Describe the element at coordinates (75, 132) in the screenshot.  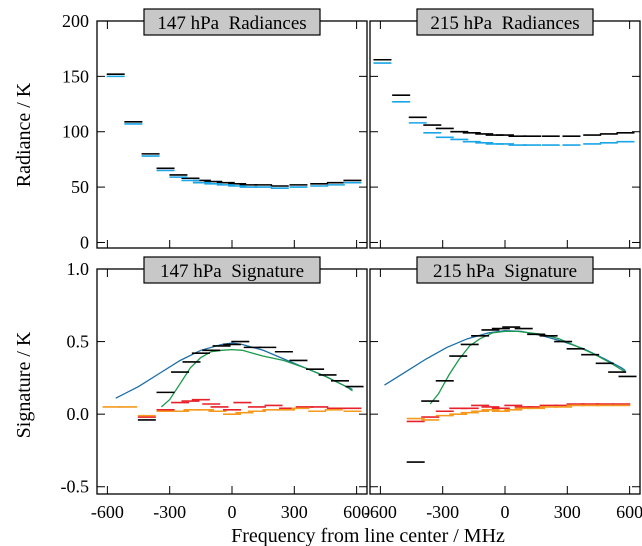
I see `y-tick-label: 100` at that location.